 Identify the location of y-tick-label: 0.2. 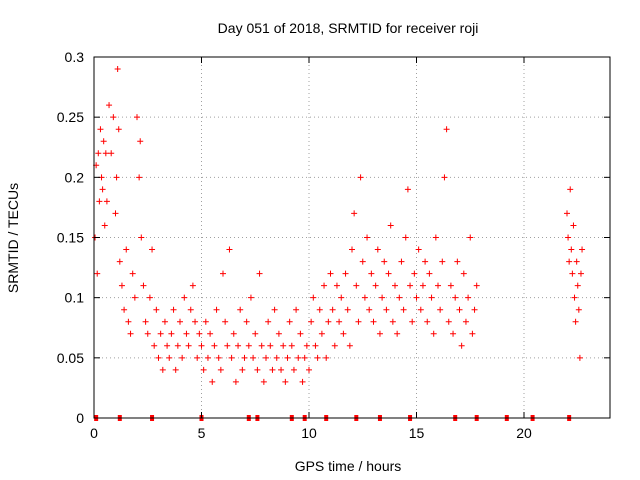
(75, 177).